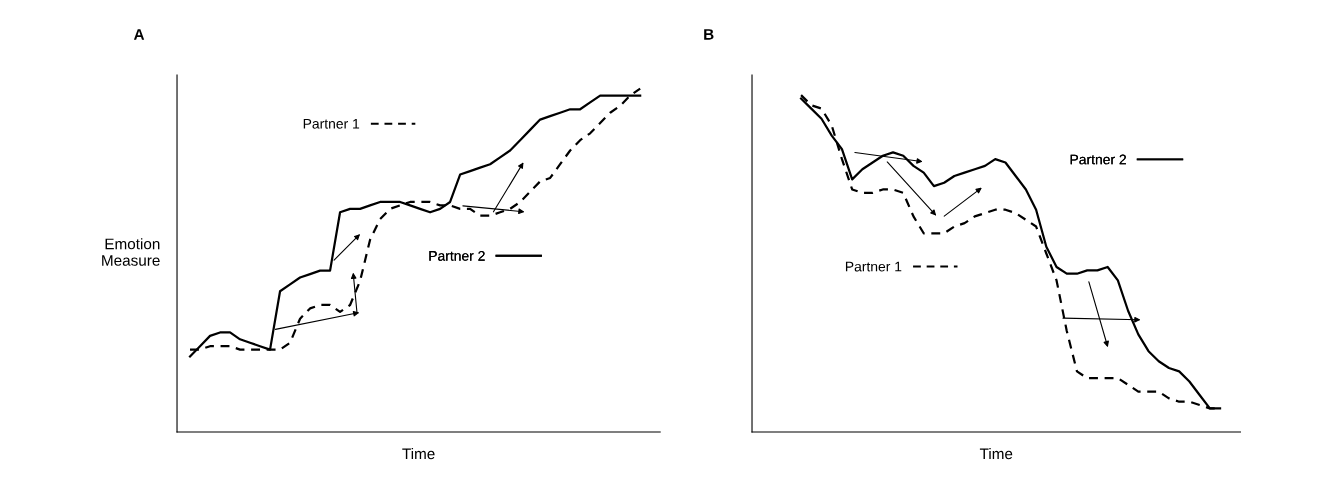 Image resolution: width=1331 pixels, height=498 pixels. What do you see at coordinates (139, 34) in the screenshot?
I see `chart-title: A` at bounding box center [139, 34].